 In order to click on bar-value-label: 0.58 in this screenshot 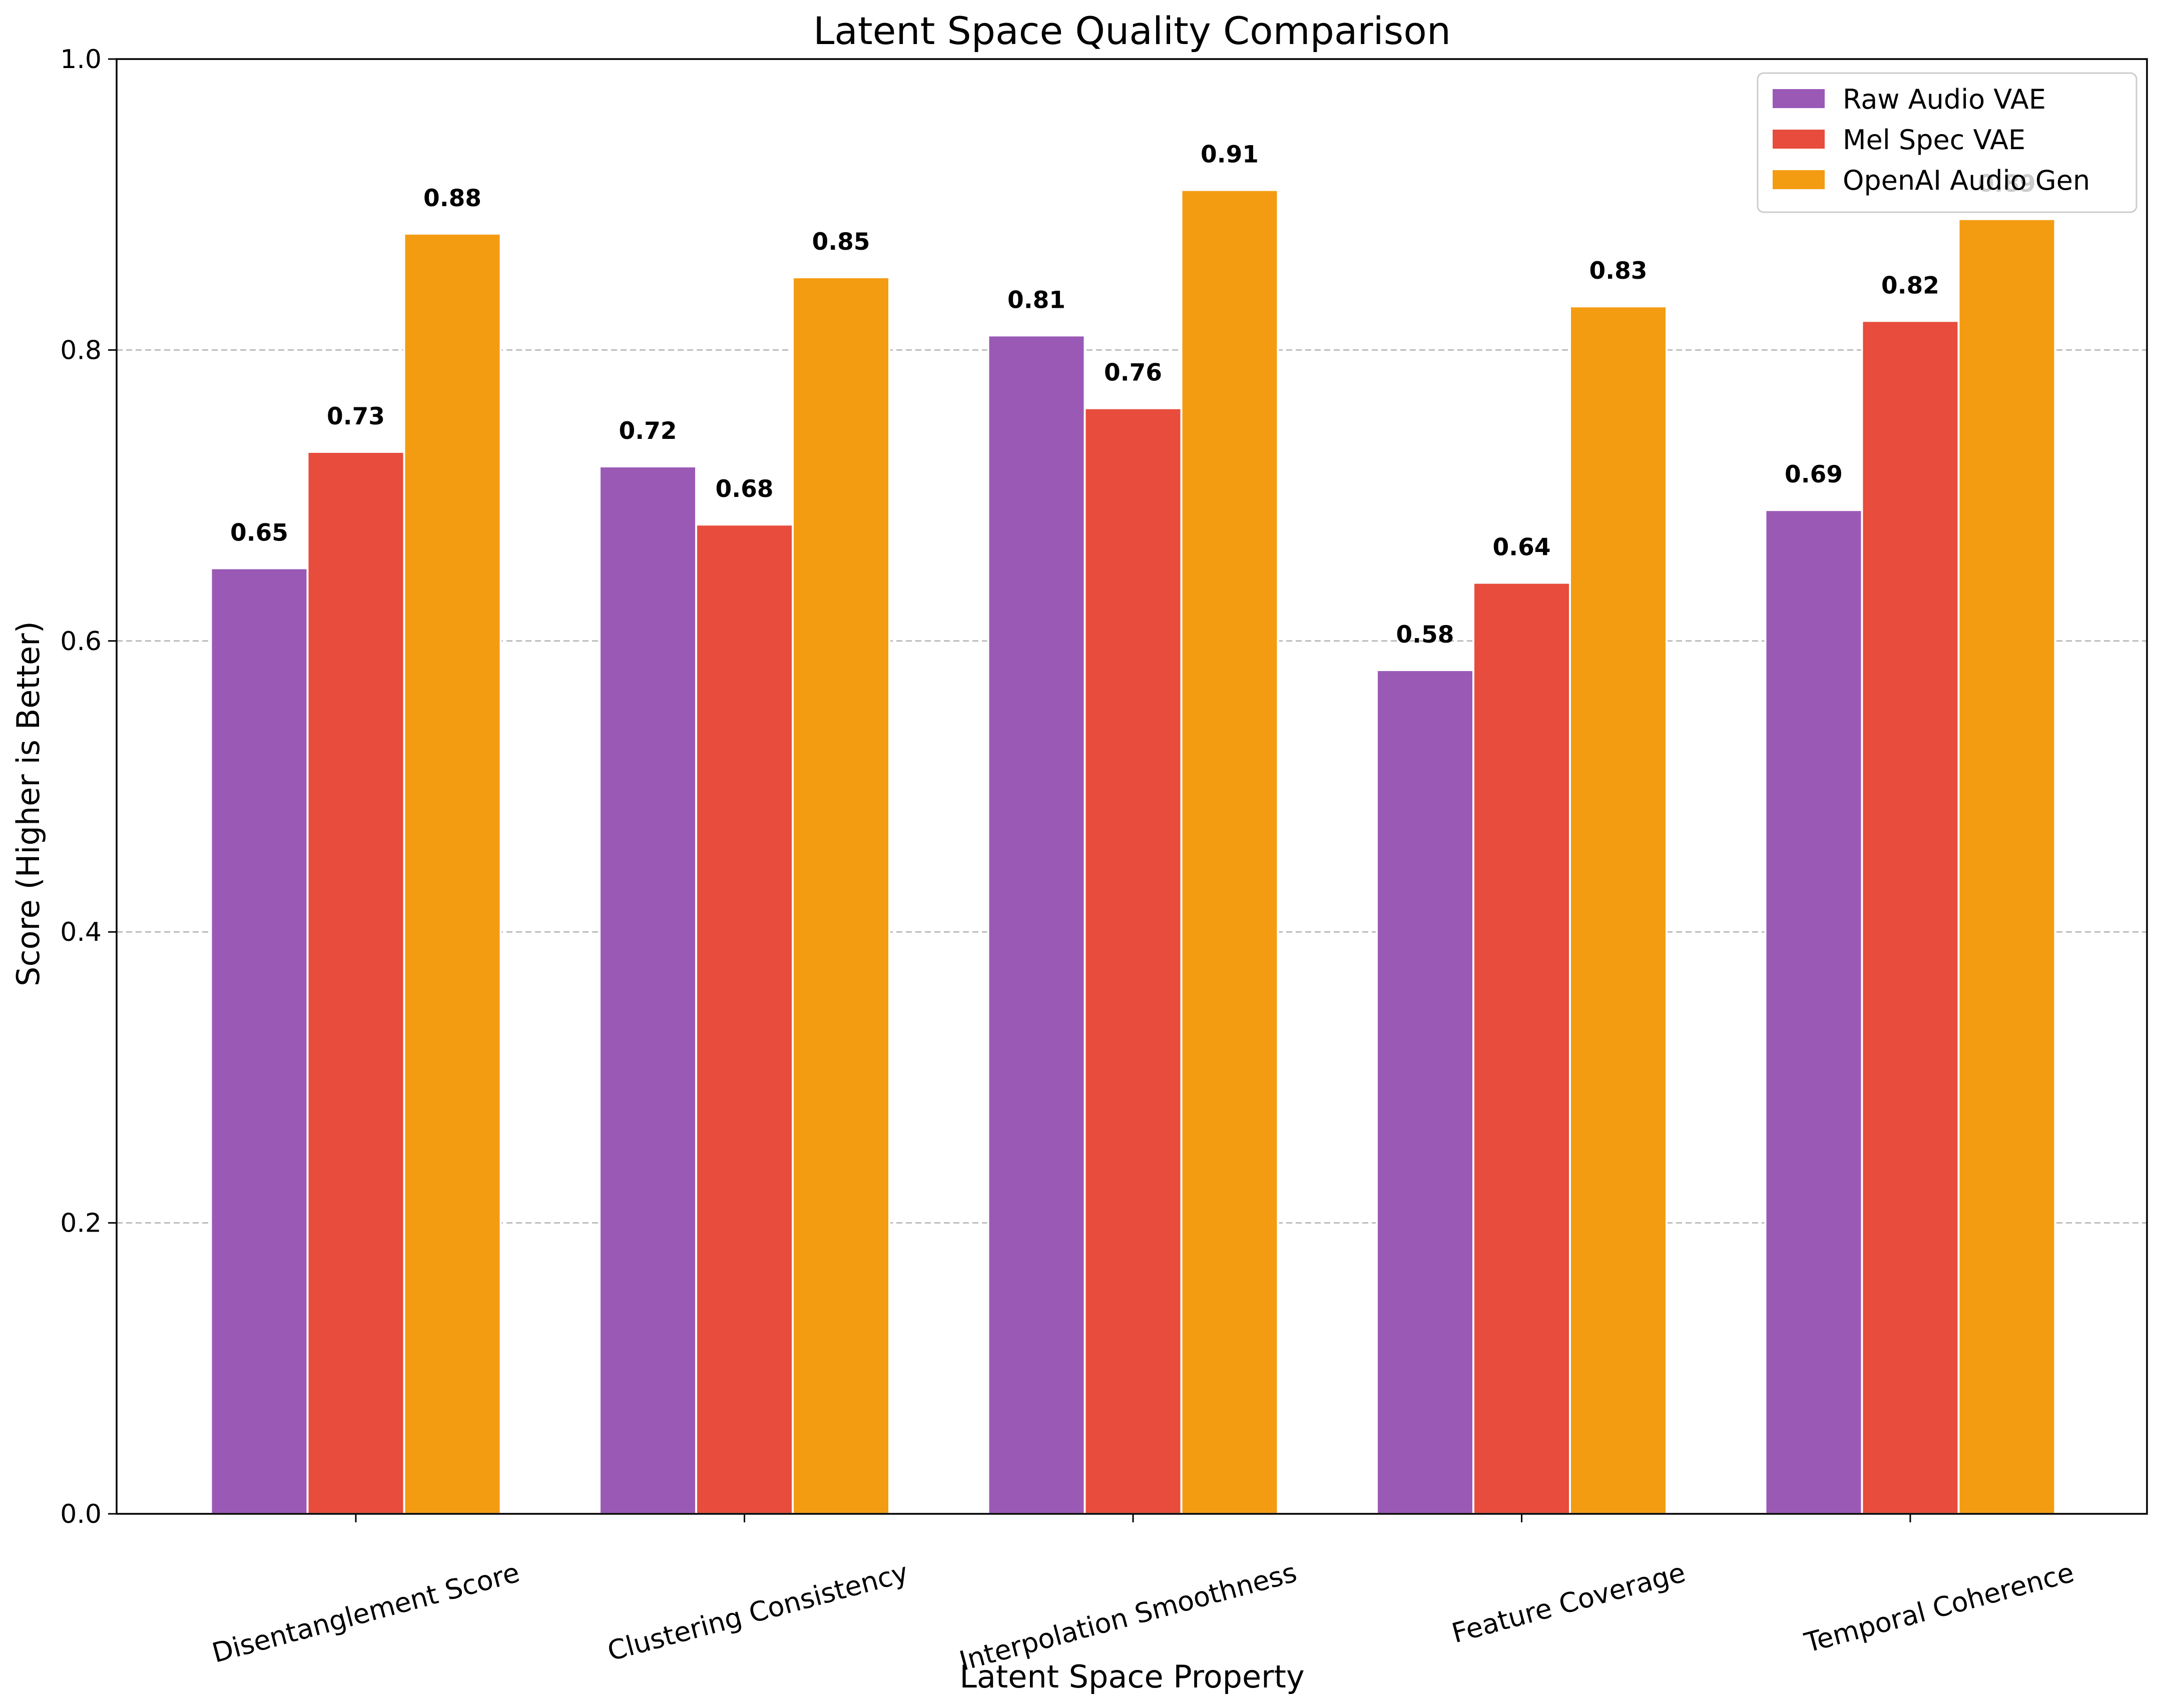, I will do `click(1425, 635)`.